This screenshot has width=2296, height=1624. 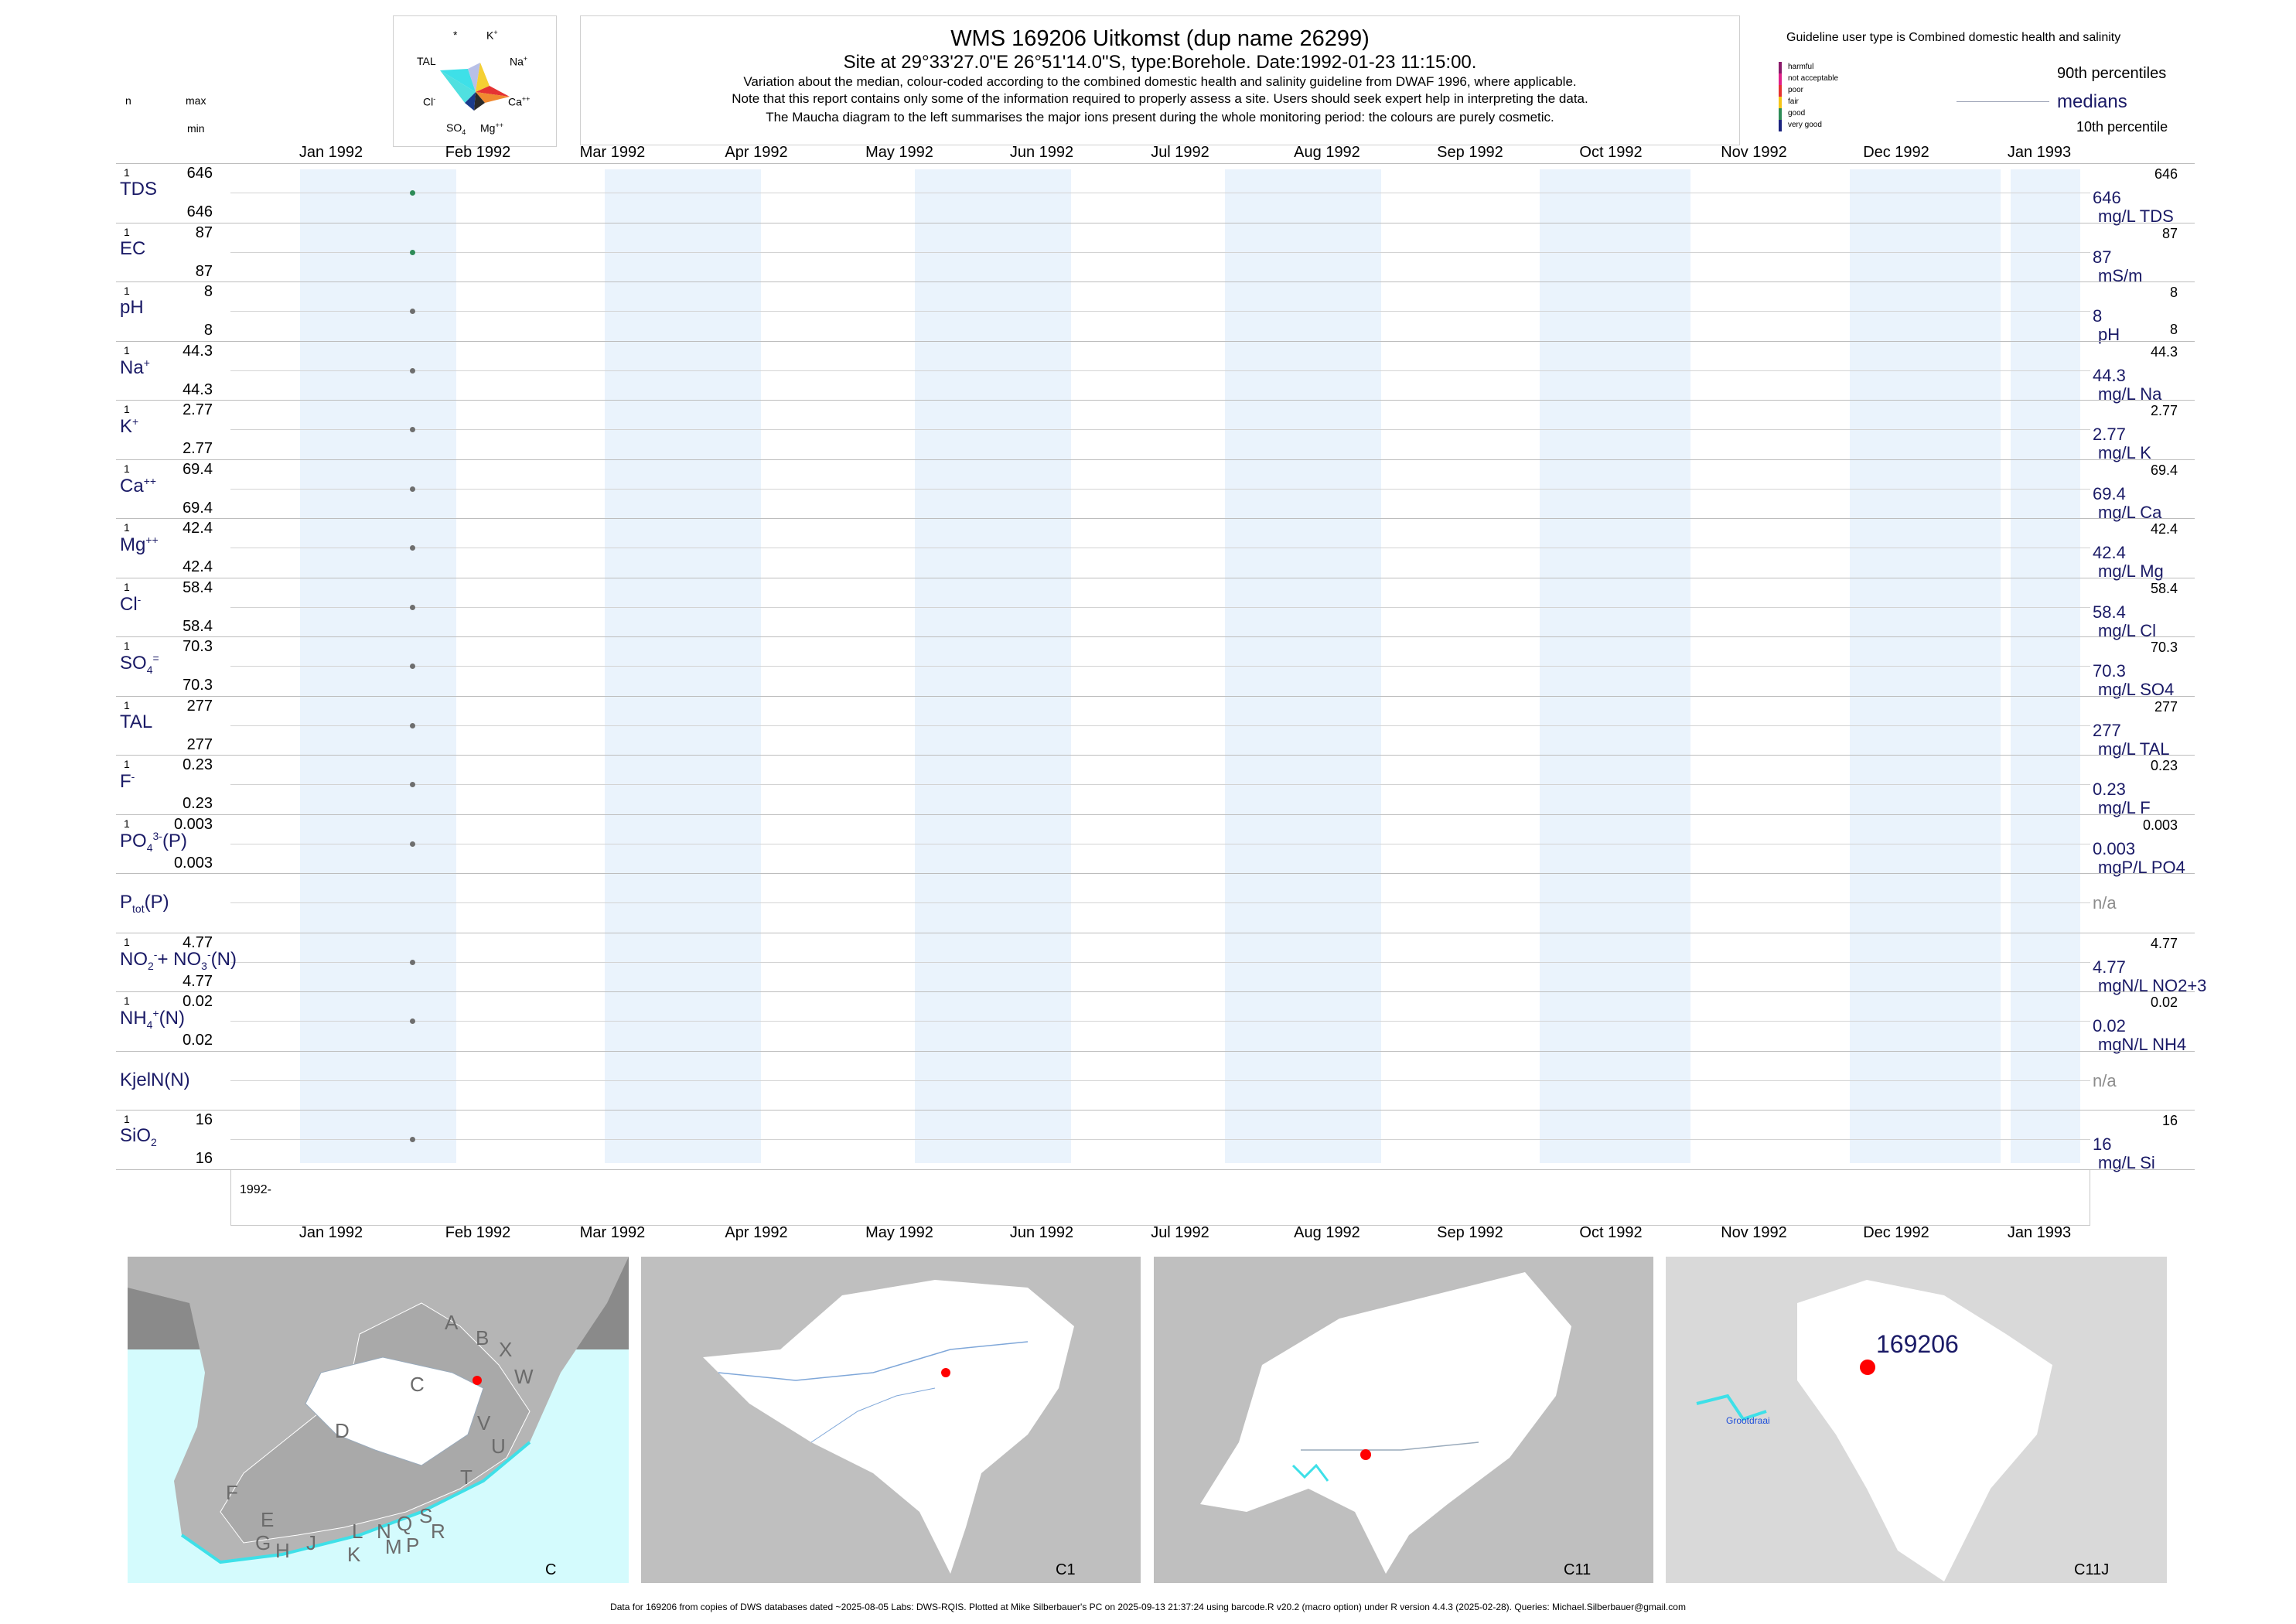 I want to click on row-right-max: 87, so click(x=2169, y=233).